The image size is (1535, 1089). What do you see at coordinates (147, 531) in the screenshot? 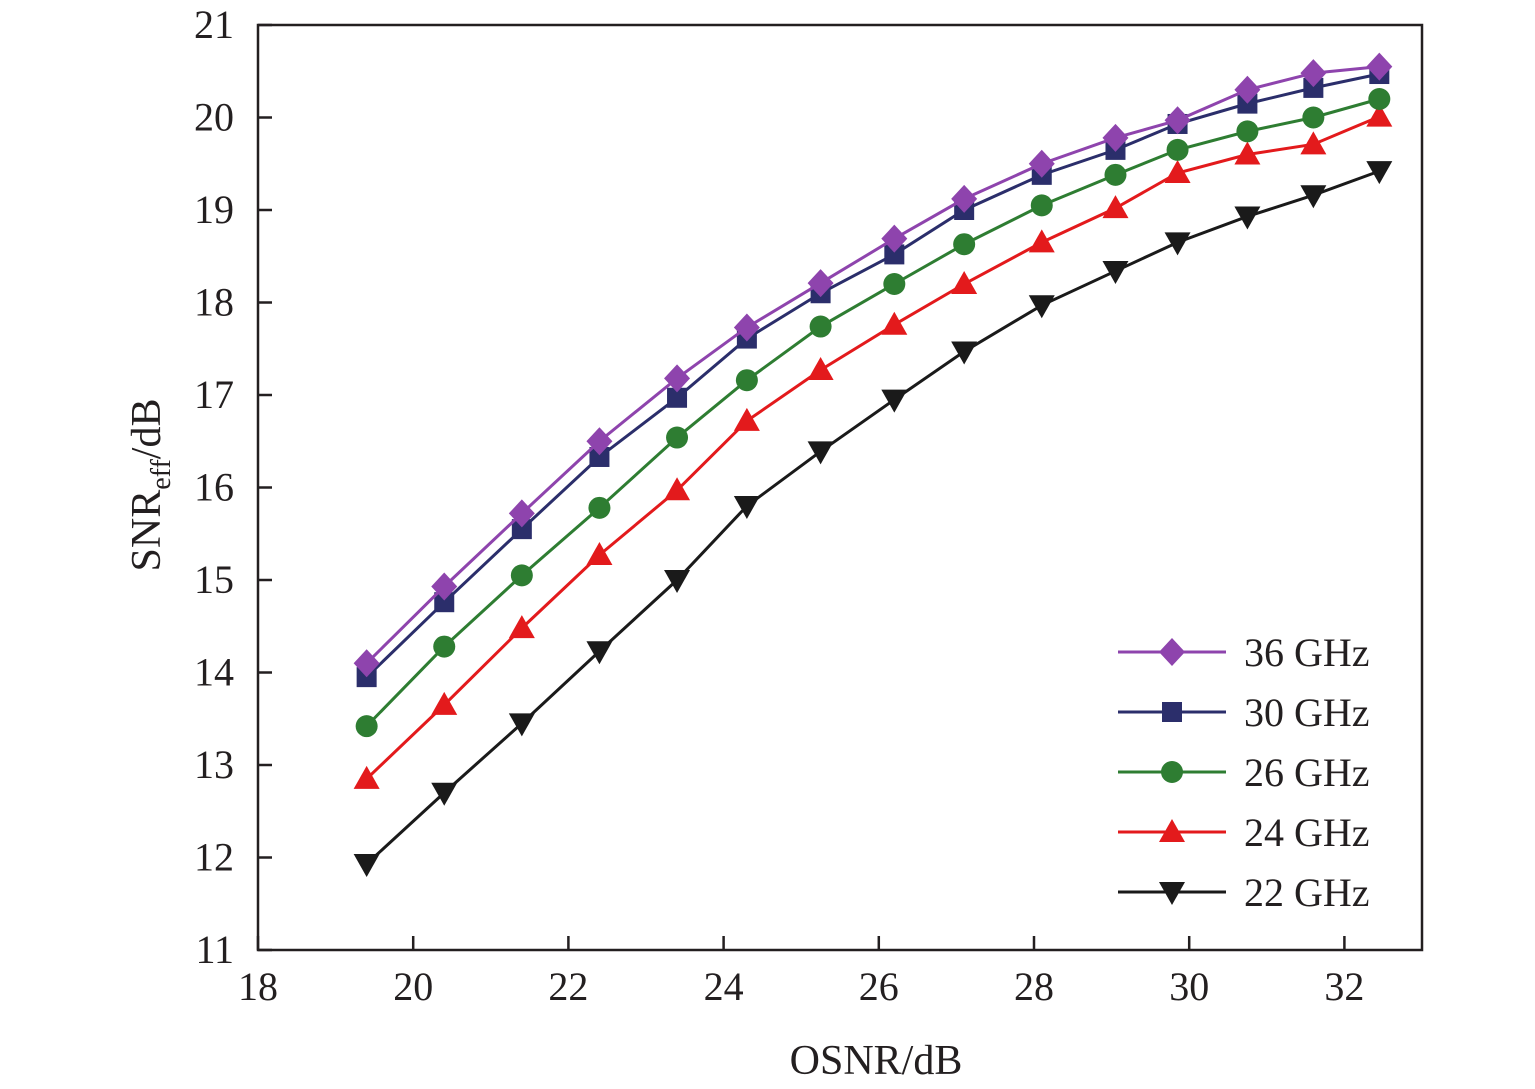
I see `y-axis-label-main: SNR` at bounding box center [147, 531].